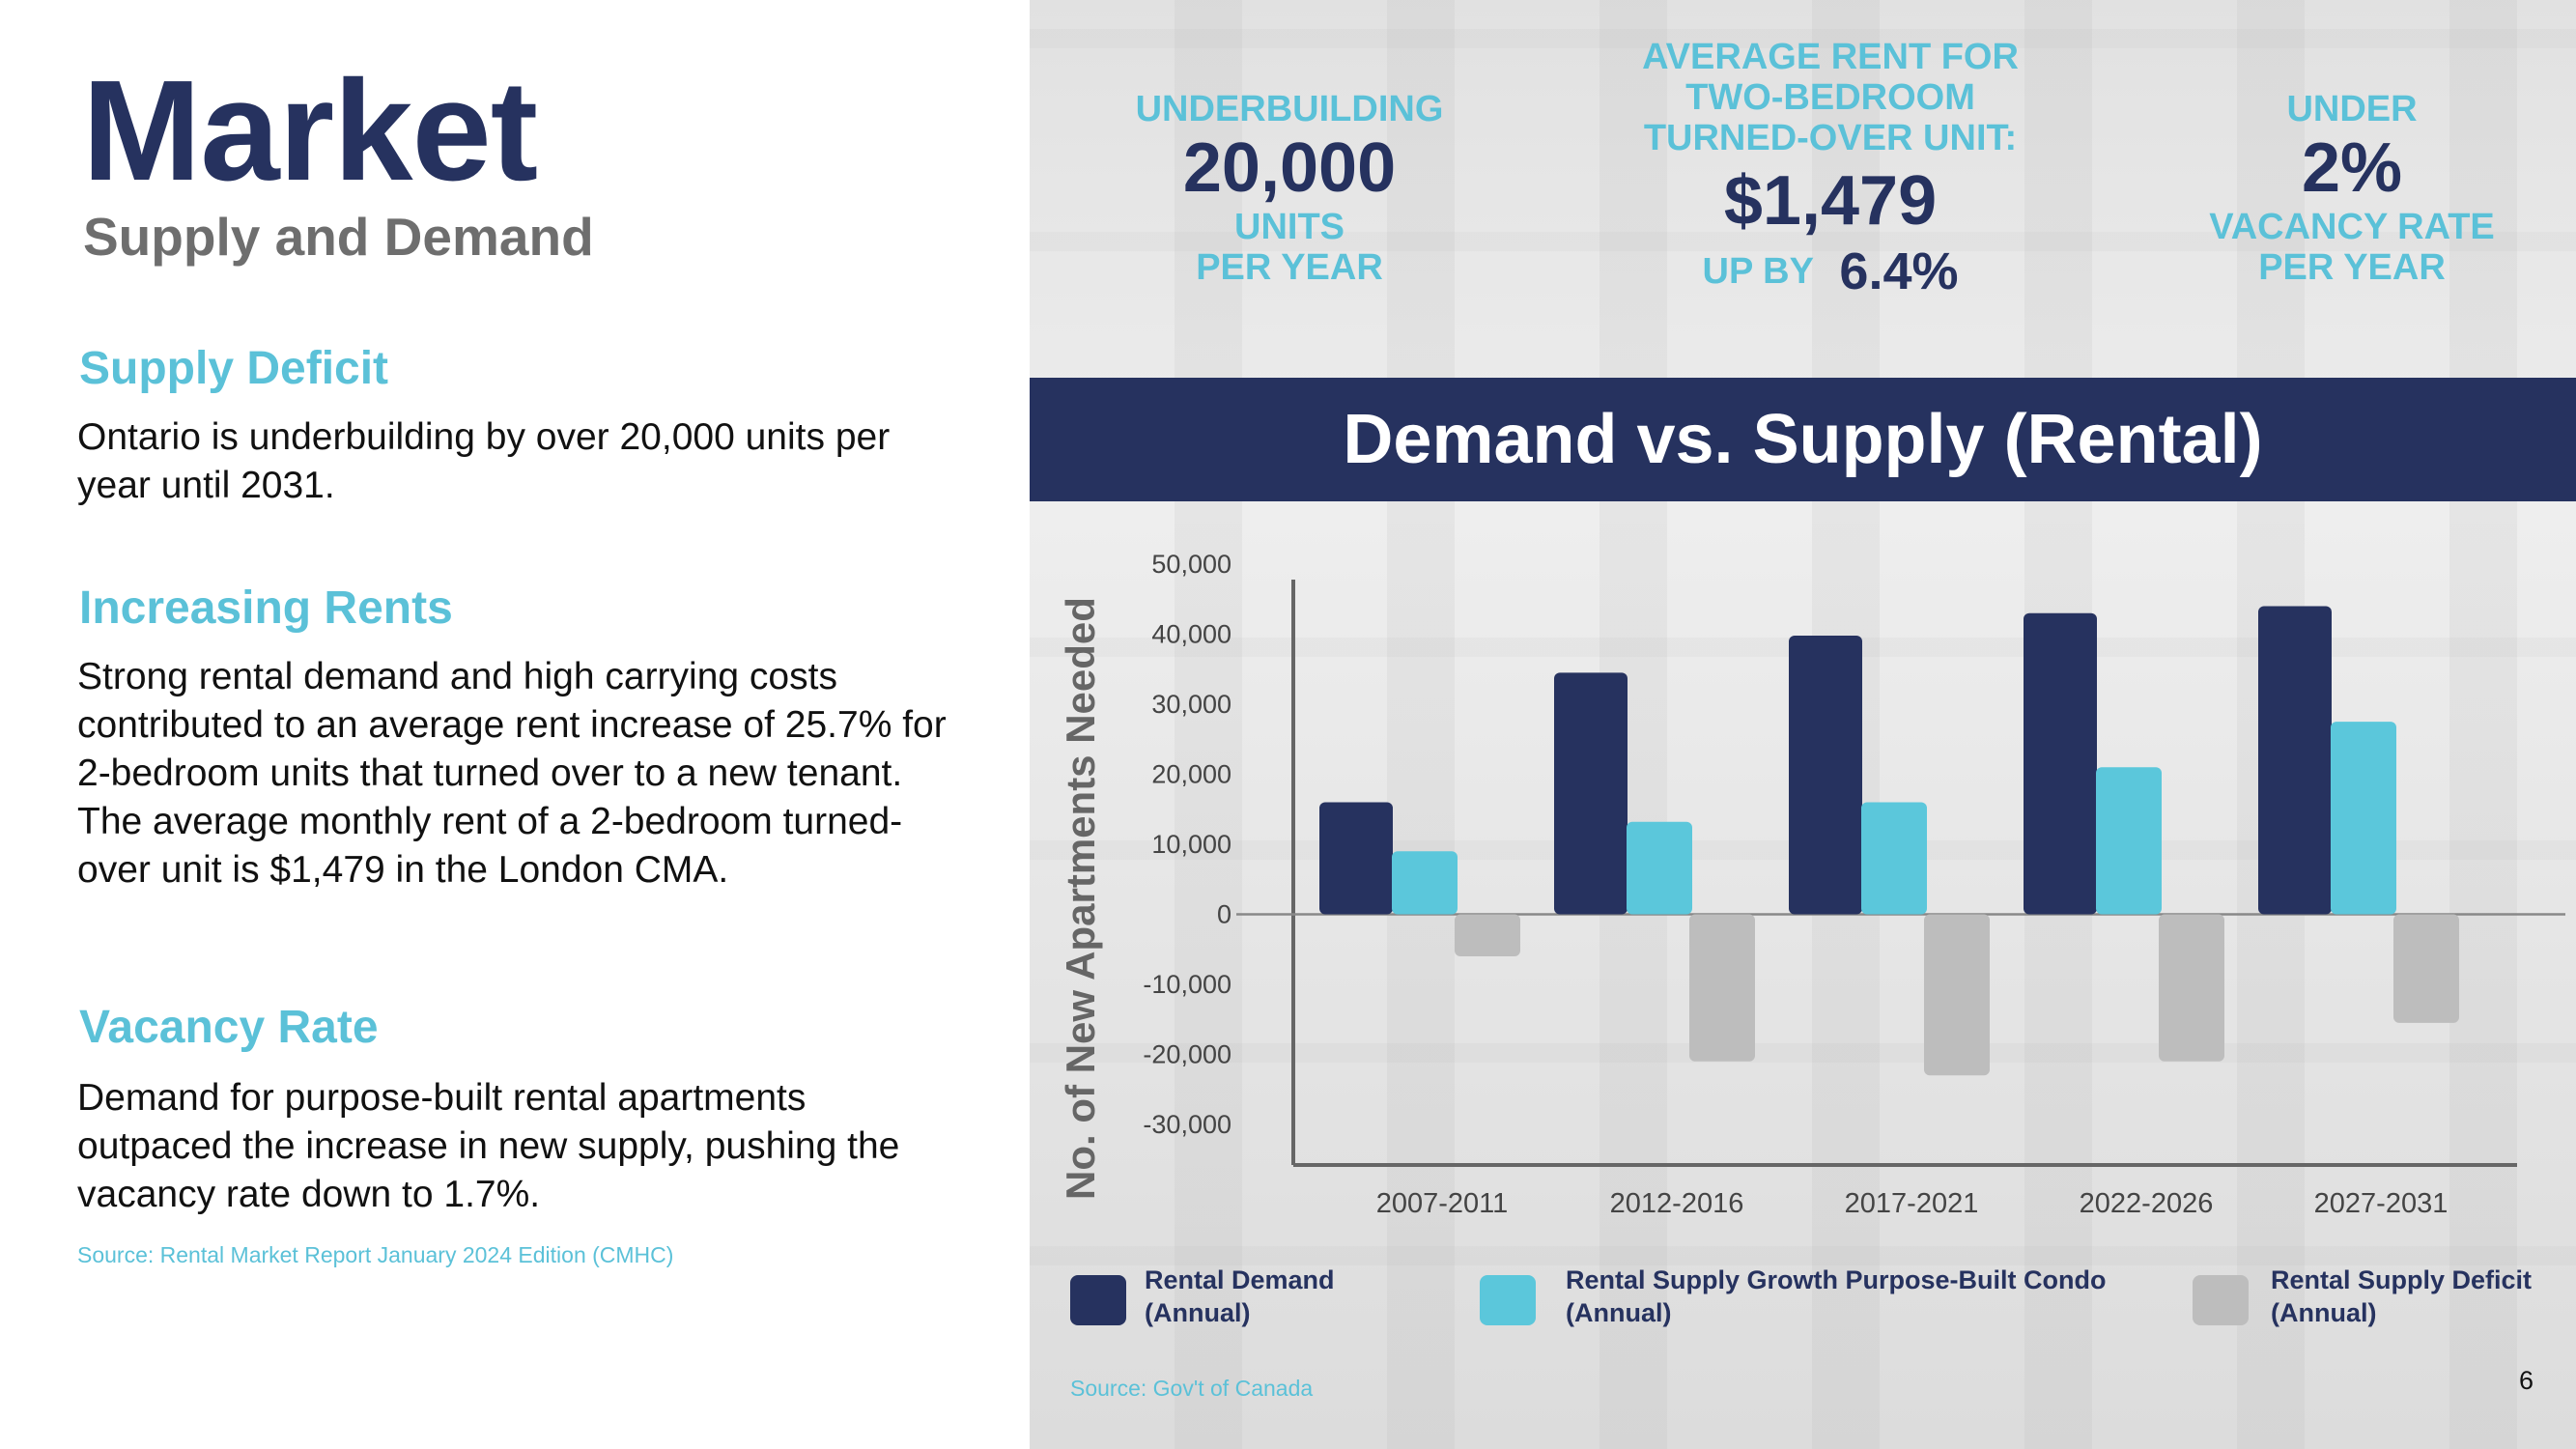 This screenshot has width=2576, height=1449. Describe the element at coordinates (2402, 1296) in the screenshot. I see `legend-label-supply-deficit: Rental Supply Deficit (Annual)` at that location.